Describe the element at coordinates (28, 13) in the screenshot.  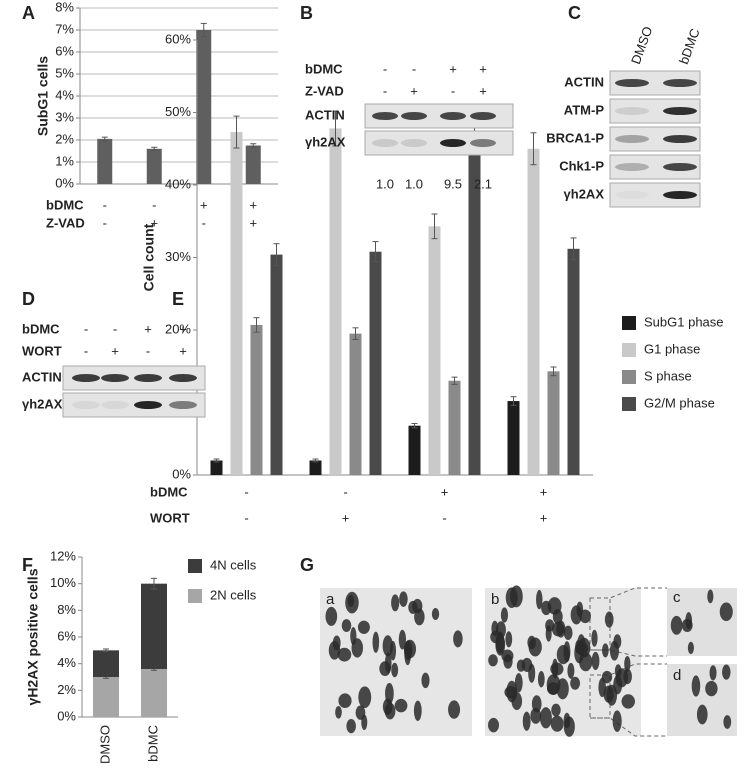
I see `panel-label: A` at that location.